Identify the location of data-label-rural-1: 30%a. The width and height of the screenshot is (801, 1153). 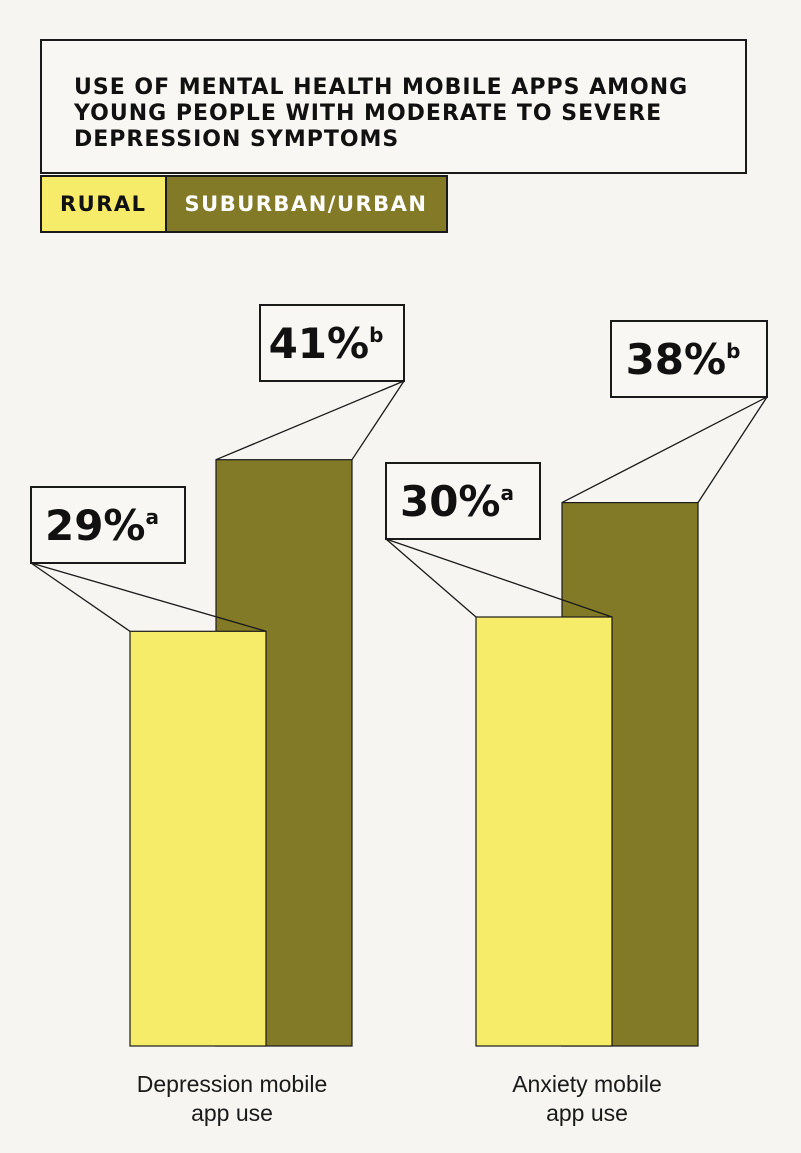
(457, 501).